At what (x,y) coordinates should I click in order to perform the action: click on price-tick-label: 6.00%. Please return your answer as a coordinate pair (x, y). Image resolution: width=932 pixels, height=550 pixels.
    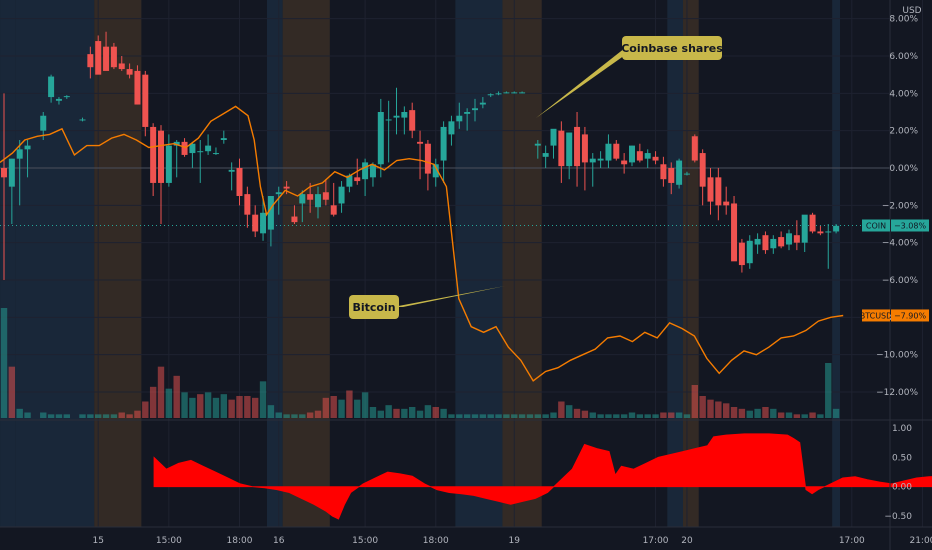
    Looking at the image, I should click on (903, 57).